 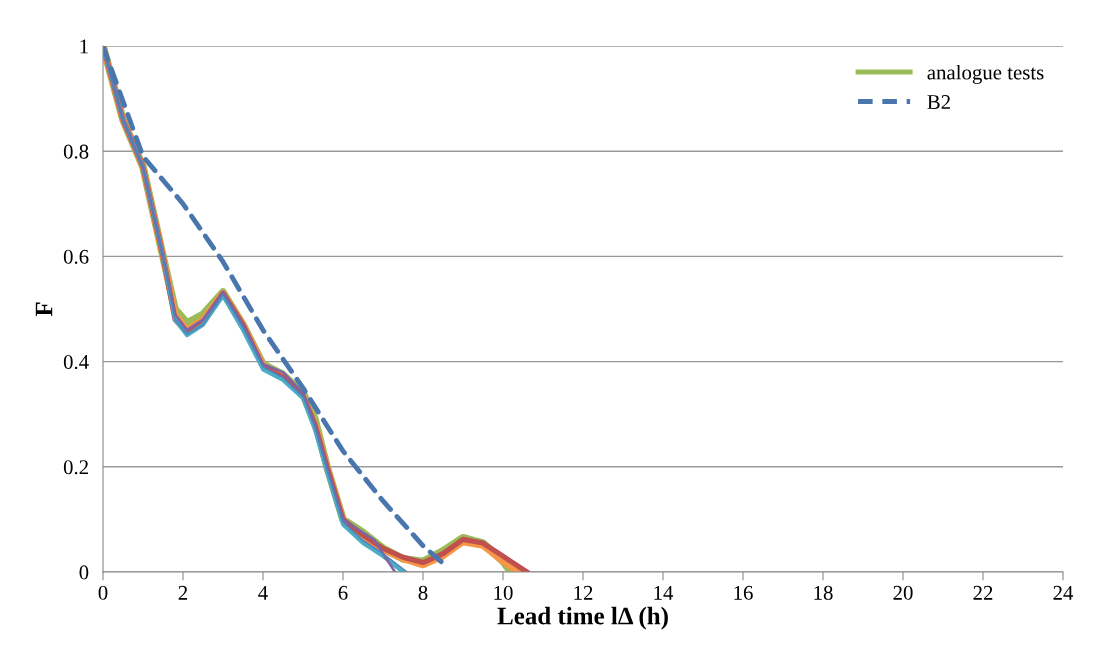 What do you see at coordinates (75, 467) in the screenshot?
I see `y-tick-label: 0.2` at bounding box center [75, 467].